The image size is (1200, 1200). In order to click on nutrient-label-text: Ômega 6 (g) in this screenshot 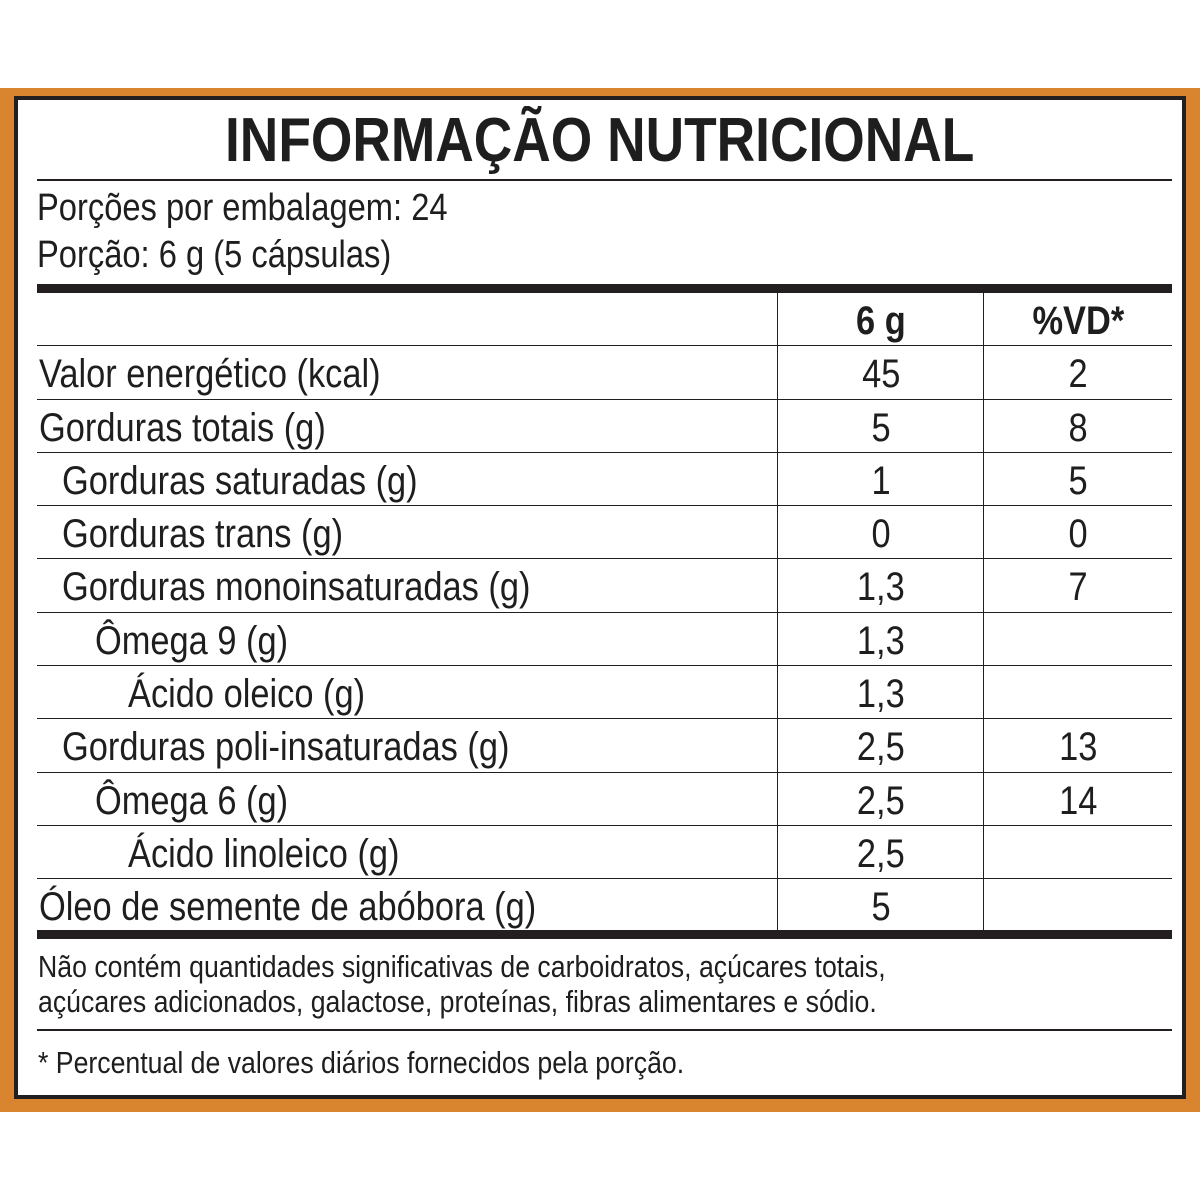, I will do `click(192, 800)`.